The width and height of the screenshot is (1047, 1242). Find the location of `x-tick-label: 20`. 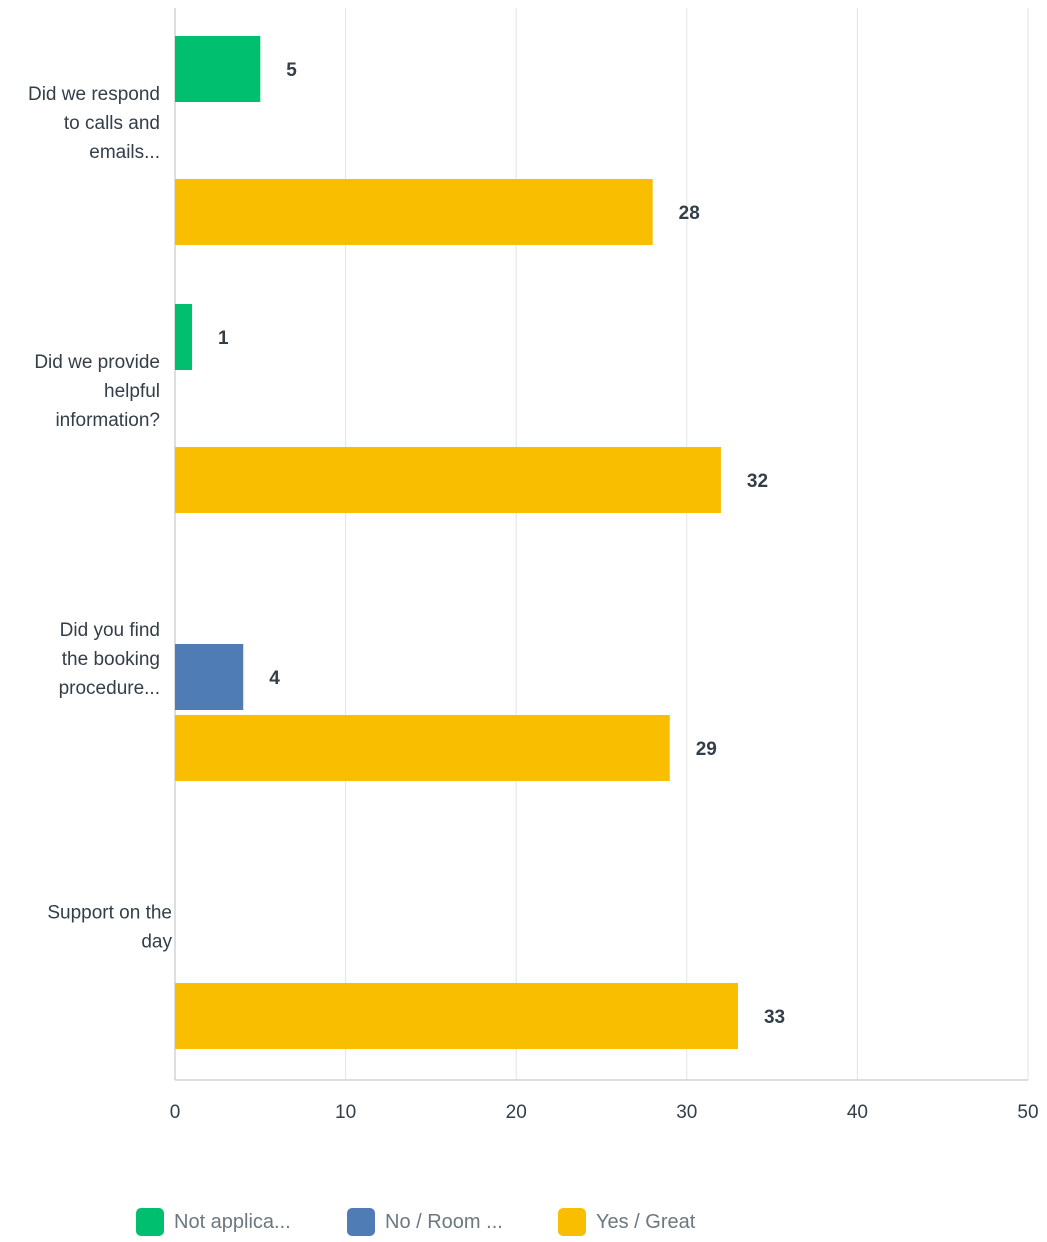

x-tick-label: 20 is located at coordinates (516, 1112).